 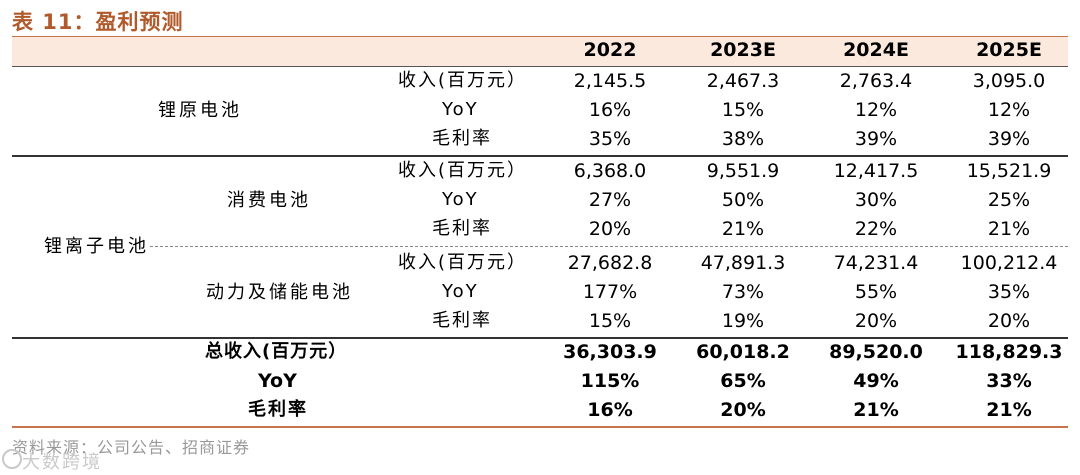 What do you see at coordinates (876, 81) in the screenshot?
I see `cell: 2,763.4` at bounding box center [876, 81].